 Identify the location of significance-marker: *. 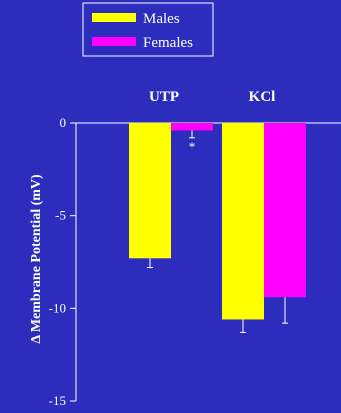
(192, 146).